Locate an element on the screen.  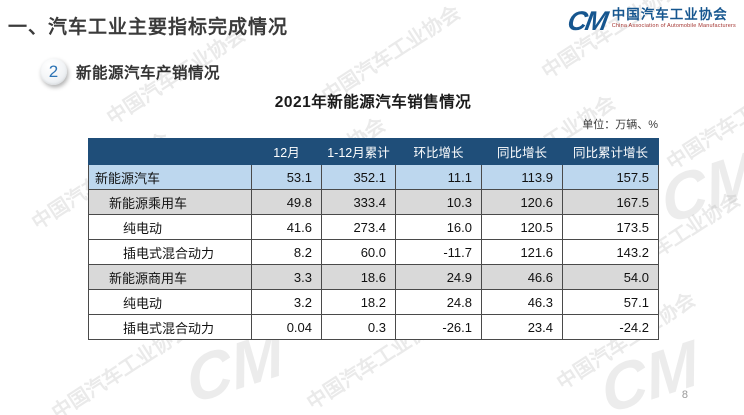
column-header-dec: 12月 is located at coordinates (286, 151).